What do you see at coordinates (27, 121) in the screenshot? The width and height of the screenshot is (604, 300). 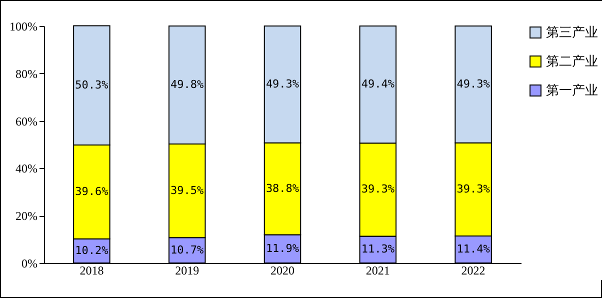 I see `y-tick-label: 60%` at bounding box center [27, 121].